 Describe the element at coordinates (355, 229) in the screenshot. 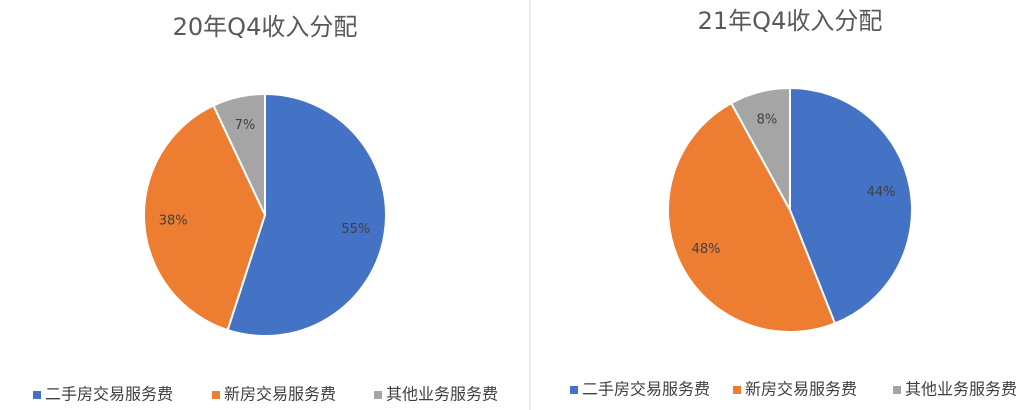

I see `data-label: 55%` at that location.